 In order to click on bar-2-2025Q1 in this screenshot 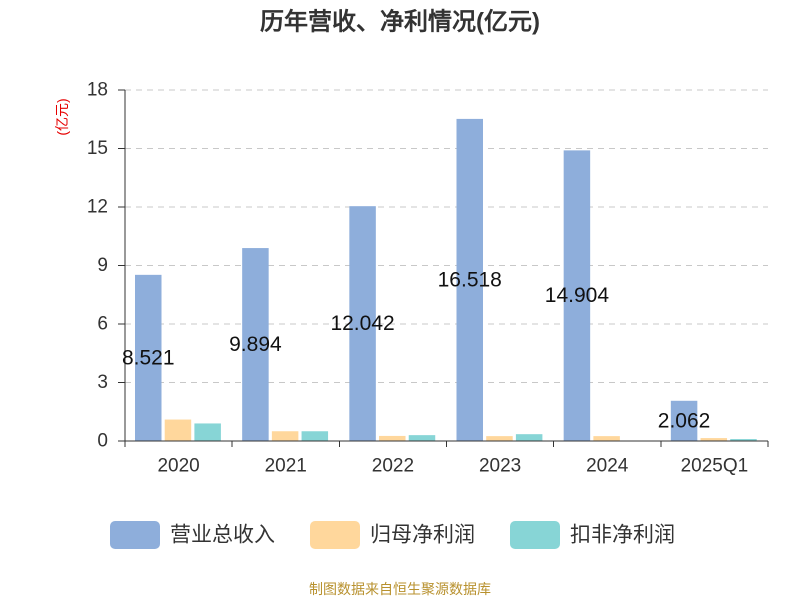, I will do `click(714, 439)`.